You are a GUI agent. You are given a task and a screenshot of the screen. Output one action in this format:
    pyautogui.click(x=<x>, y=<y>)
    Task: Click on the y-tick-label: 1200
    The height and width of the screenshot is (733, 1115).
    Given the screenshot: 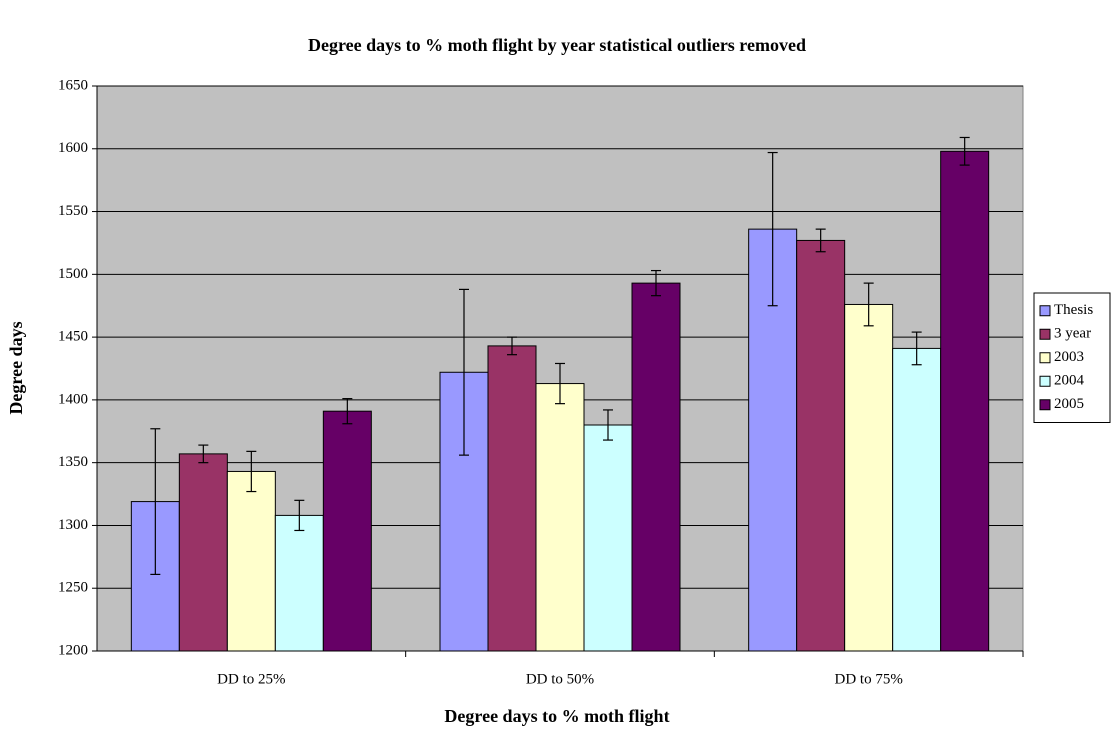 What is the action you would take?
    pyautogui.click(x=73, y=650)
    